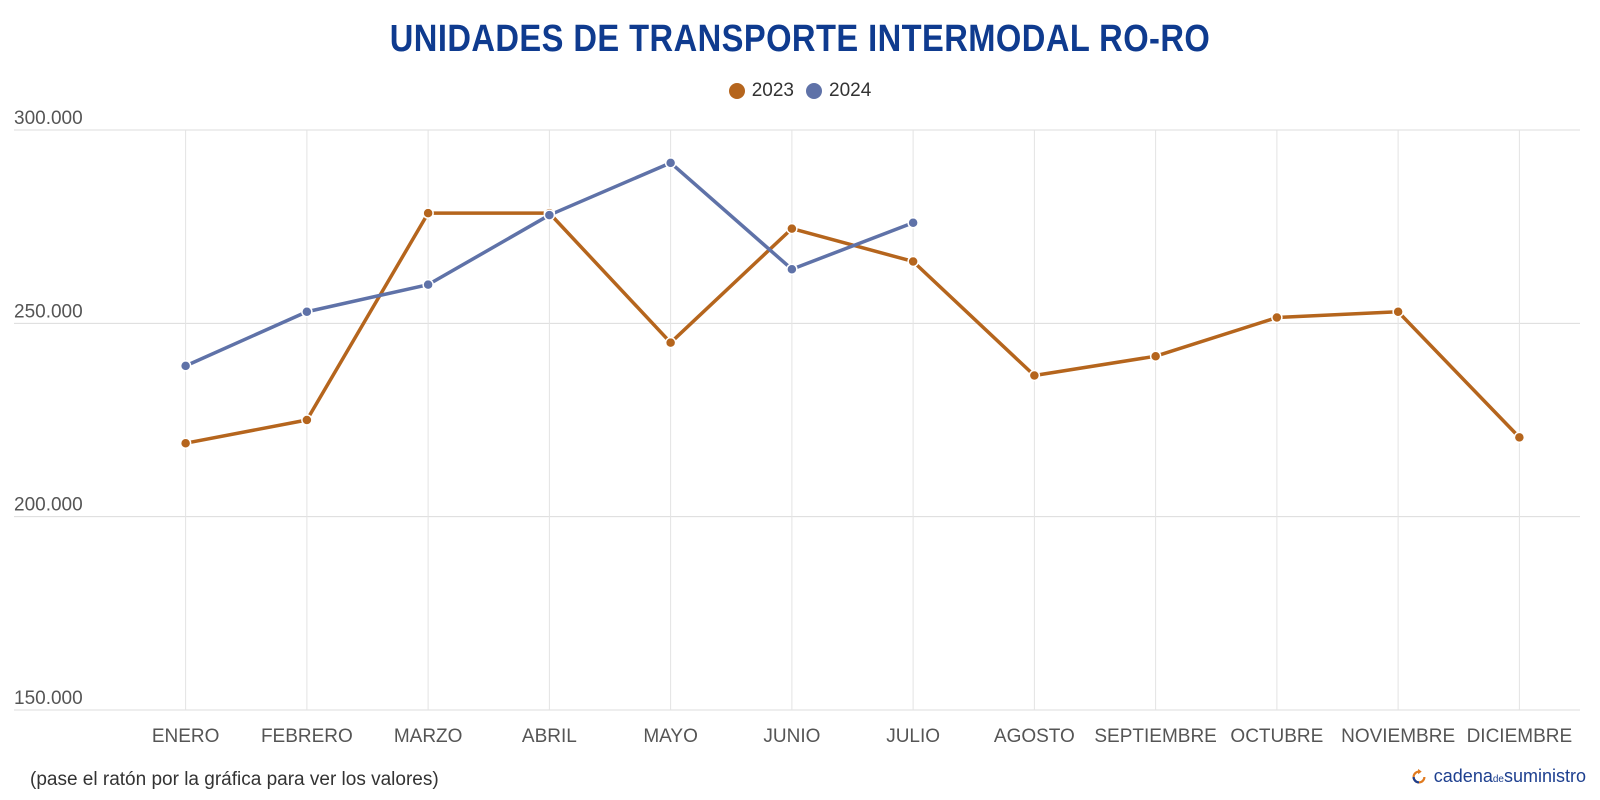  I want to click on legend-label-2024: 2024, so click(850, 90).